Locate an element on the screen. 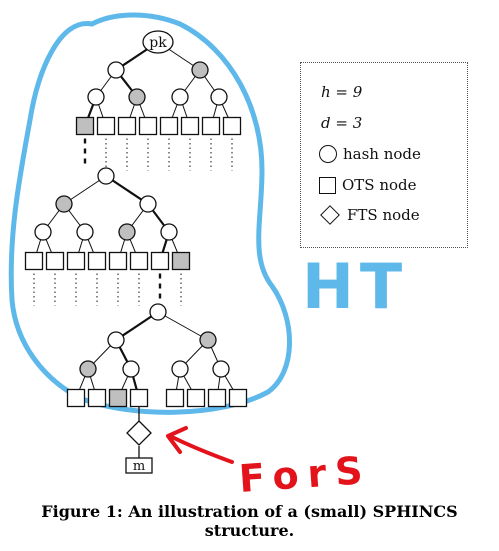  message-label: m is located at coordinates (139, 466).